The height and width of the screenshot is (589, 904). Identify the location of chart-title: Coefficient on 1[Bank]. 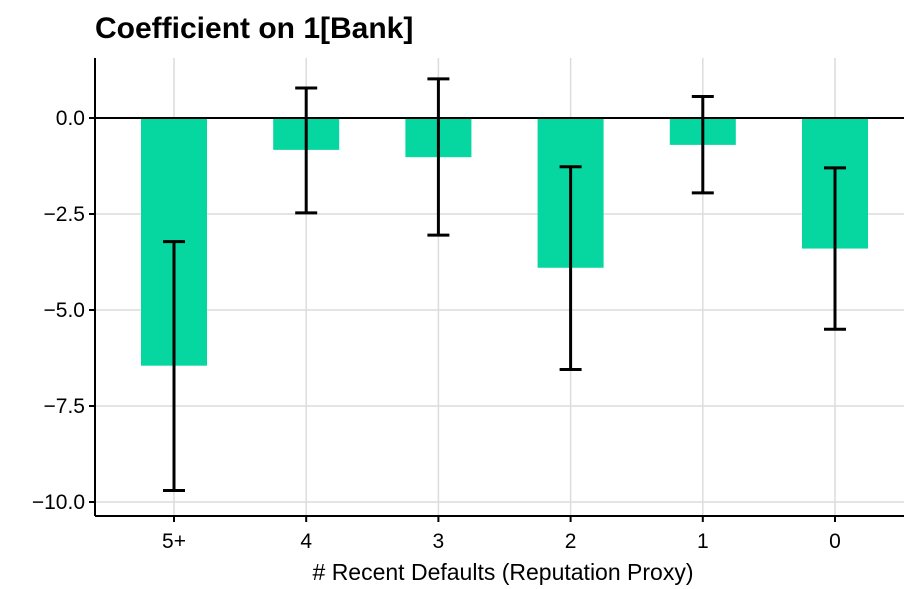
(254, 28).